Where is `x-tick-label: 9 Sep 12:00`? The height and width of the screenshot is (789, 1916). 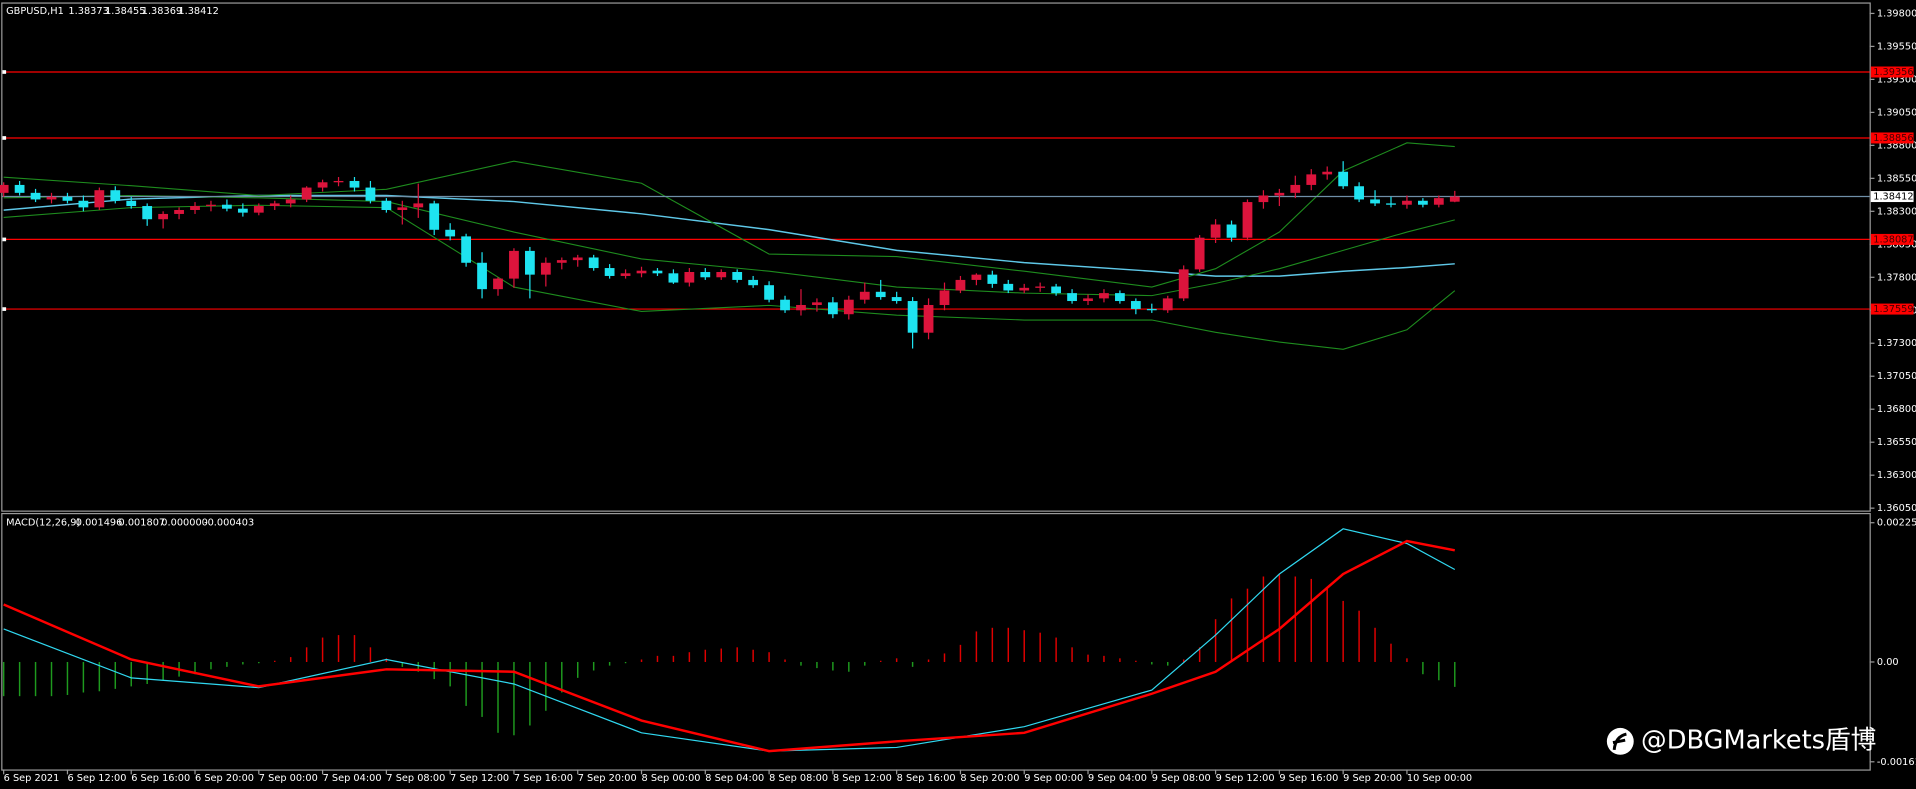
x-tick-label: 9 Sep 12:00 is located at coordinates (1245, 778).